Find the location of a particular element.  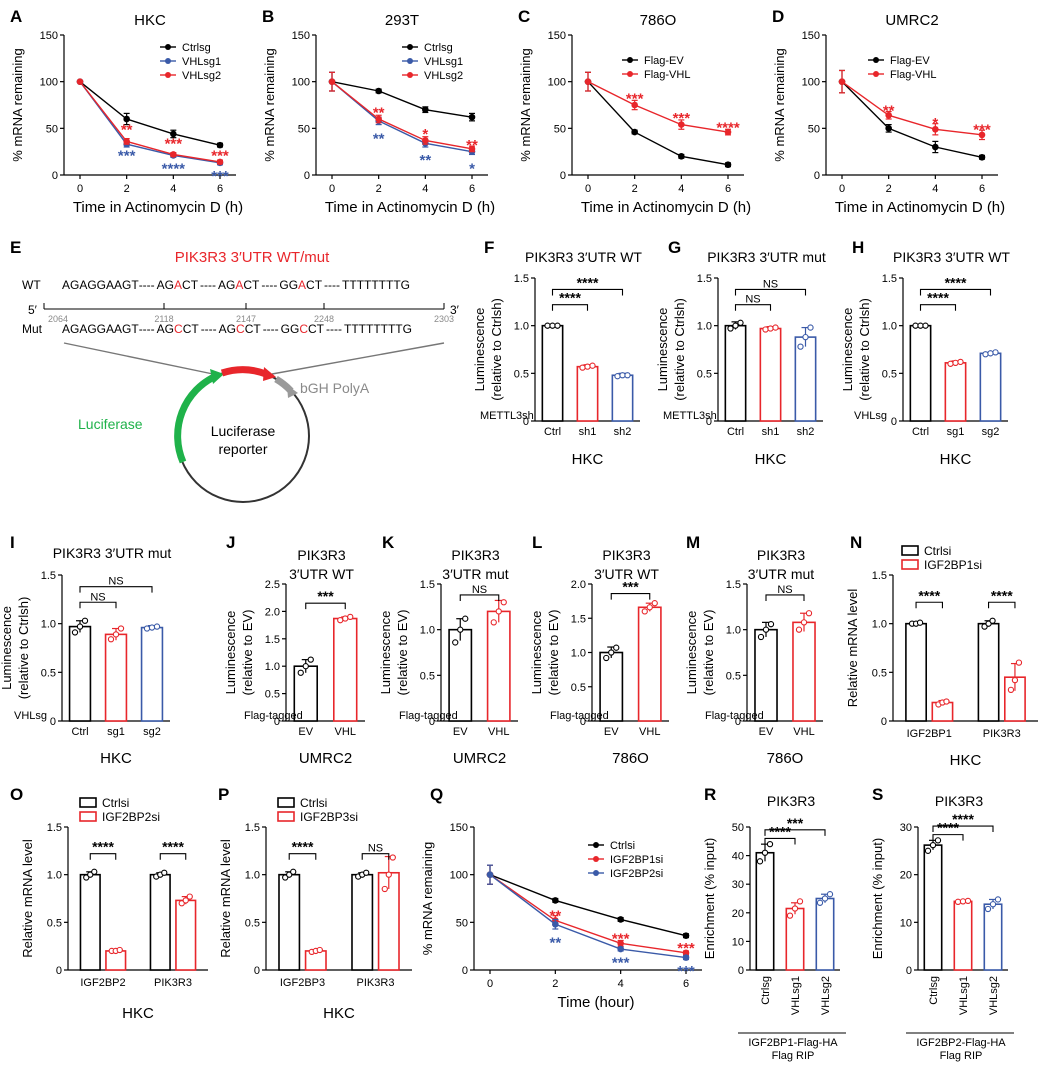

y-tick-label: 20 is located at coordinates (906, 876).